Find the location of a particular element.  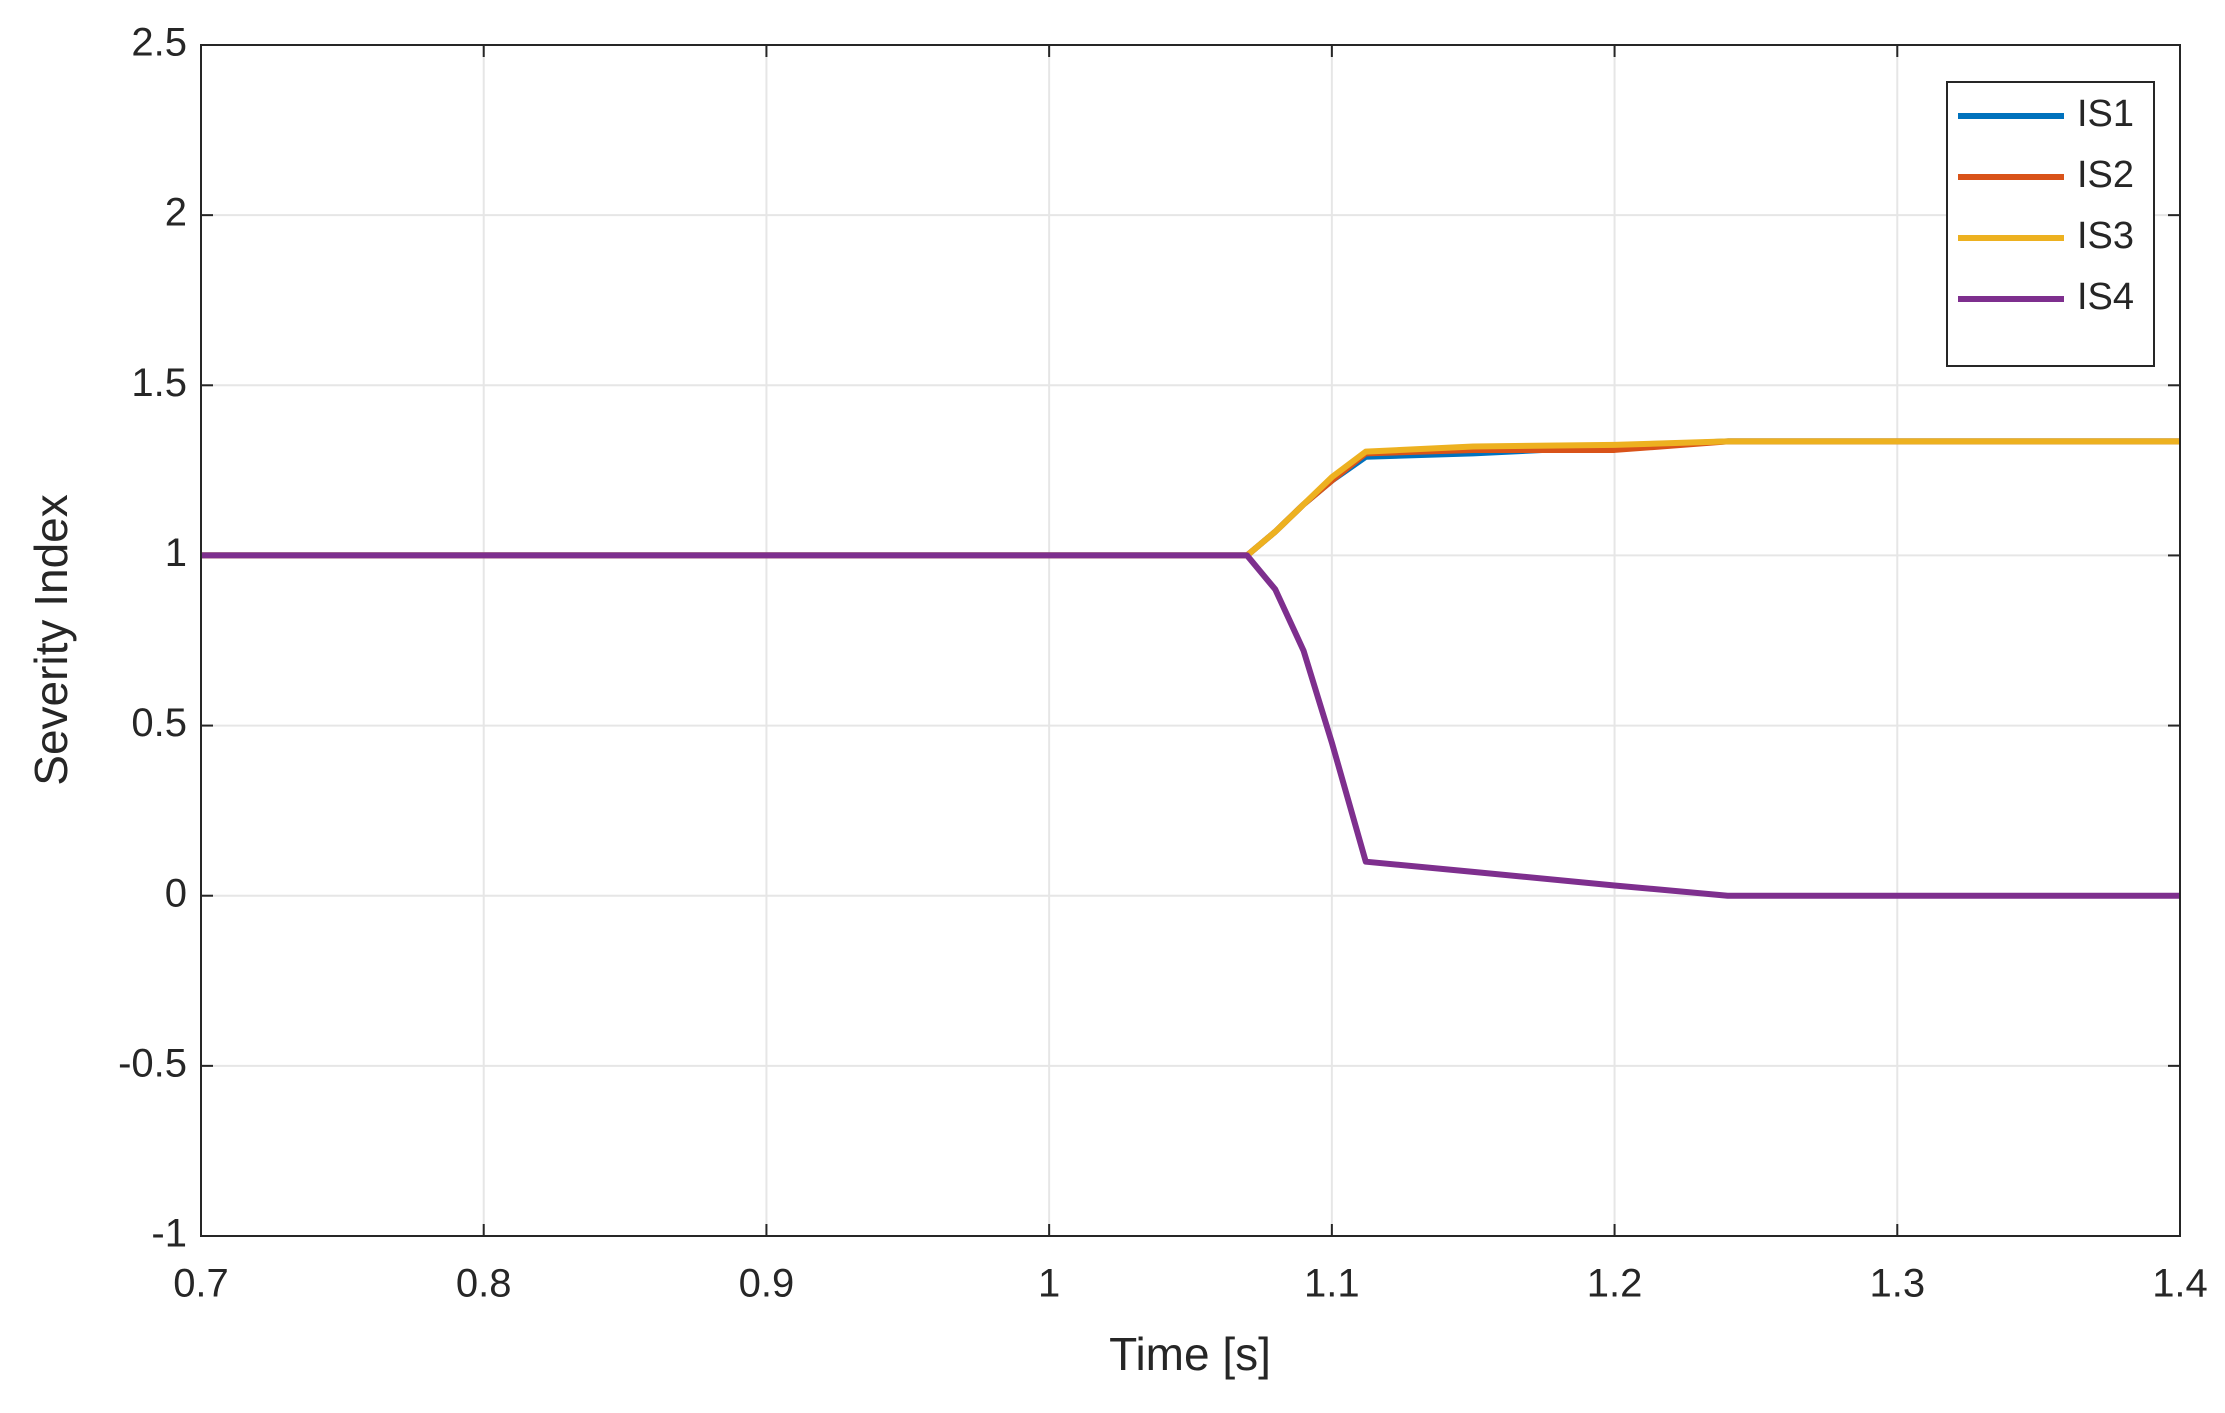

y-tick-label: 2.5 is located at coordinates (159, 43).